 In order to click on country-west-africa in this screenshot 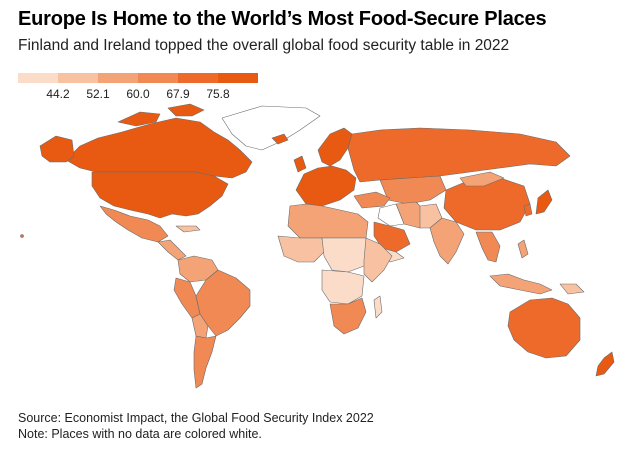, I will do `click(301, 249)`.